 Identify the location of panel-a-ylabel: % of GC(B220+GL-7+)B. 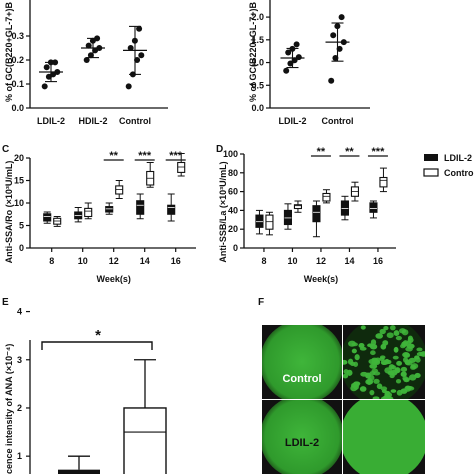
(9, 52).